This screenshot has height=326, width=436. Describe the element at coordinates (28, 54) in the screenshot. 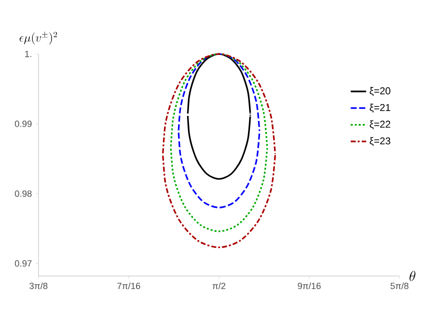

I see `y-tick-label: 1.` at that location.